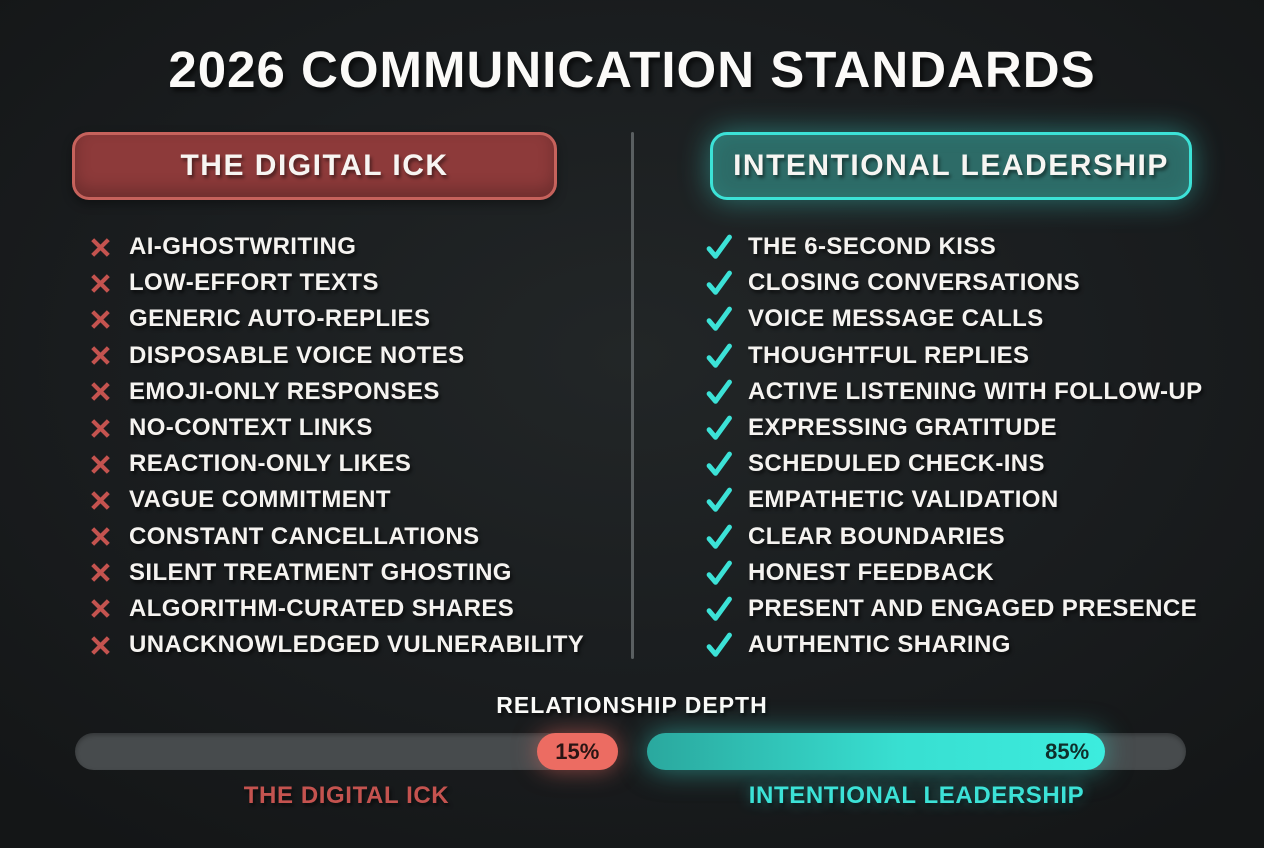 The height and width of the screenshot is (848, 1264). Describe the element at coordinates (889, 355) in the screenshot. I see `list-item-label: THOUGHTFUL REPLIES` at that location.